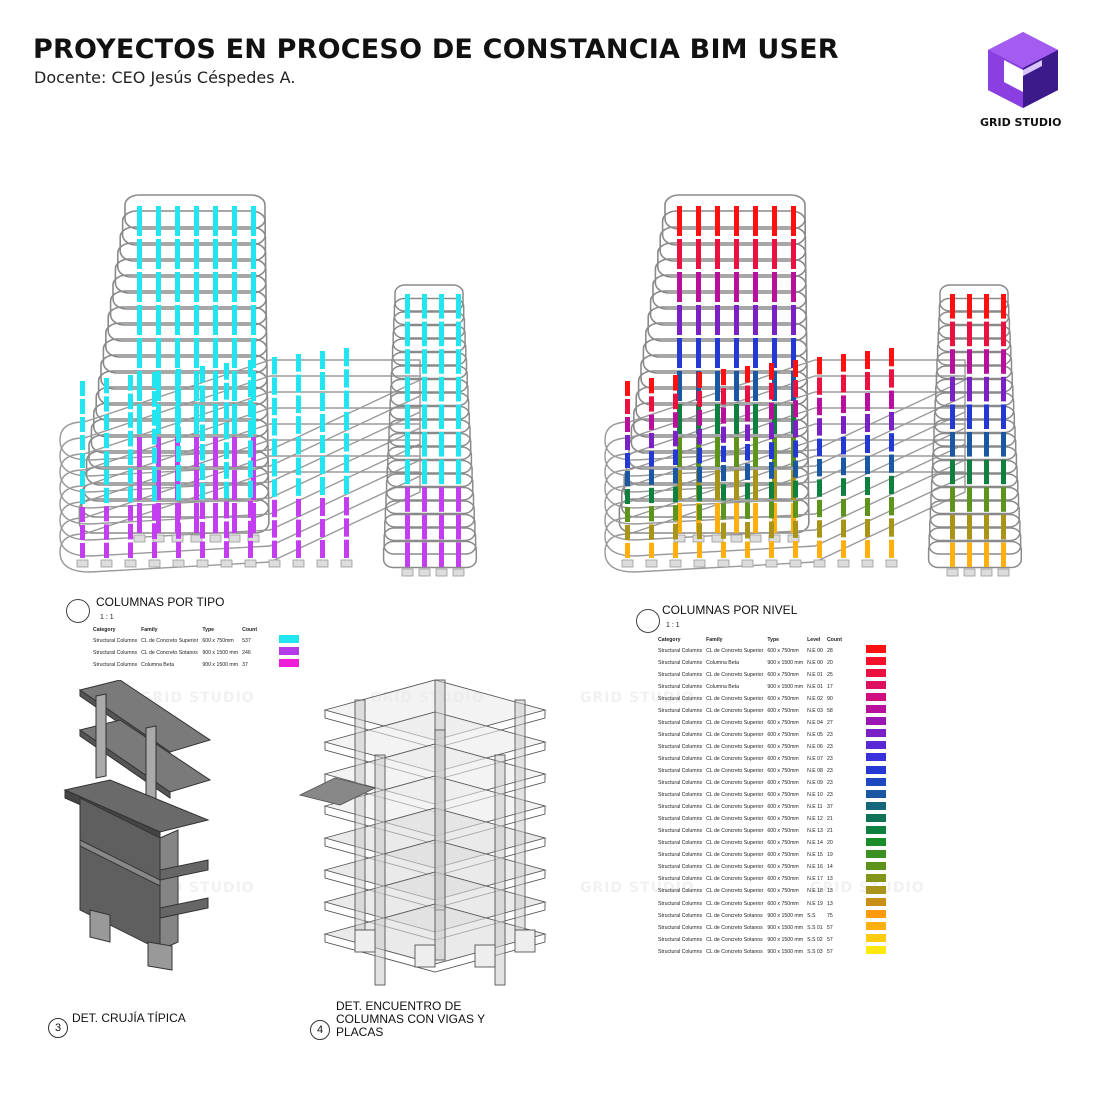  What do you see at coordinates (730, 610) in the screenshot?
I see `view-title-columns-by-level: COLUMNAS POR NIVEL` at bounding box center [730, 610].